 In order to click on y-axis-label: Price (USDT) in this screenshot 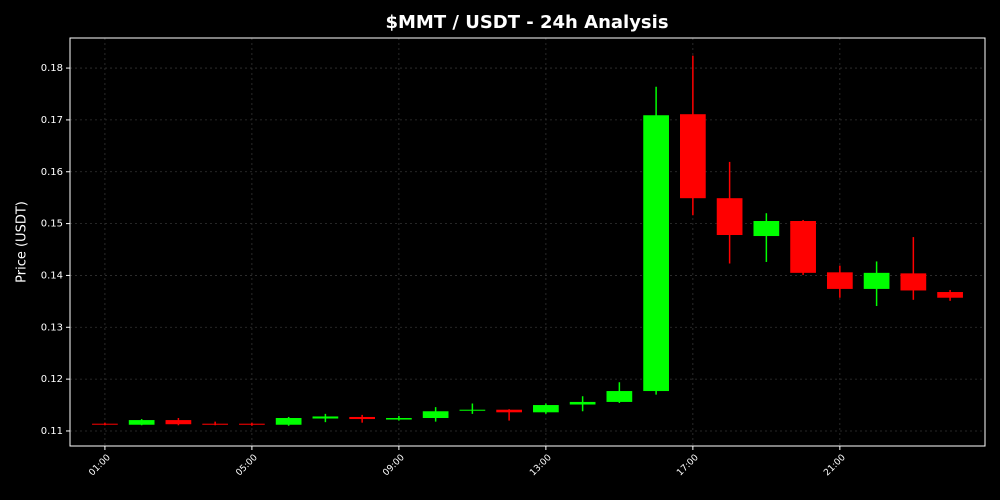, I will do `click(22, 242)`.